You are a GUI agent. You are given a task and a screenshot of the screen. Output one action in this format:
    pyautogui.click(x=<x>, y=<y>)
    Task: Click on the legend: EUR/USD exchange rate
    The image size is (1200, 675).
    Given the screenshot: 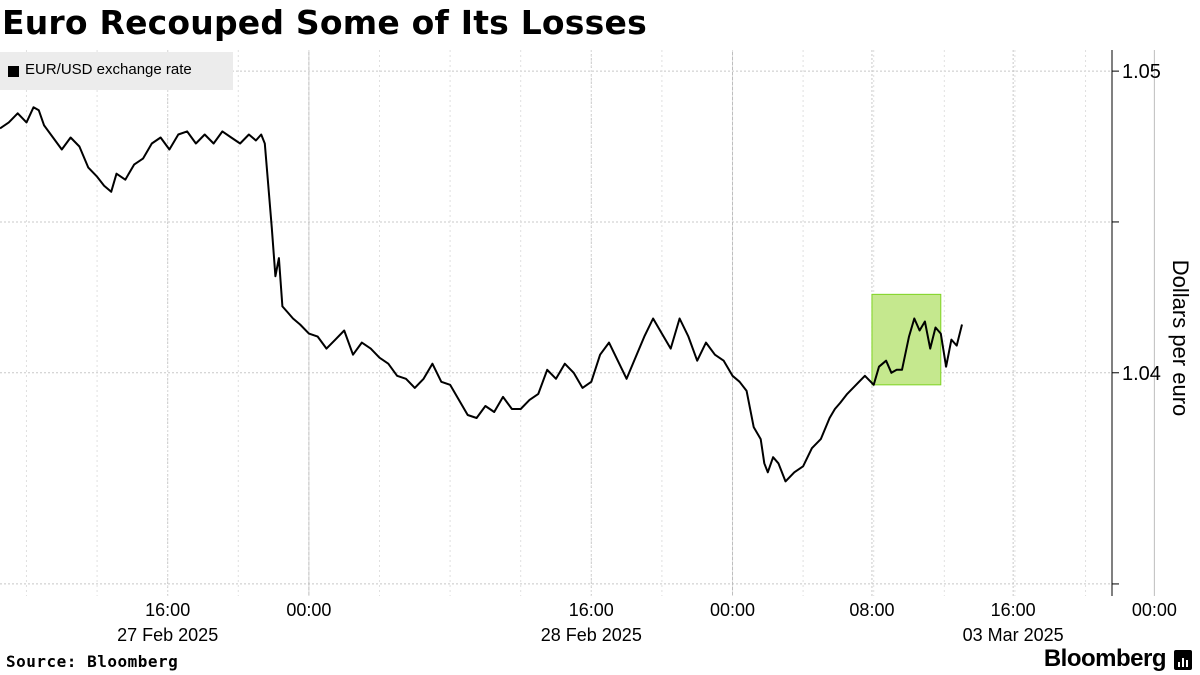 What is the action you would take?
    pyautogui.click(x=116, y=71)
    